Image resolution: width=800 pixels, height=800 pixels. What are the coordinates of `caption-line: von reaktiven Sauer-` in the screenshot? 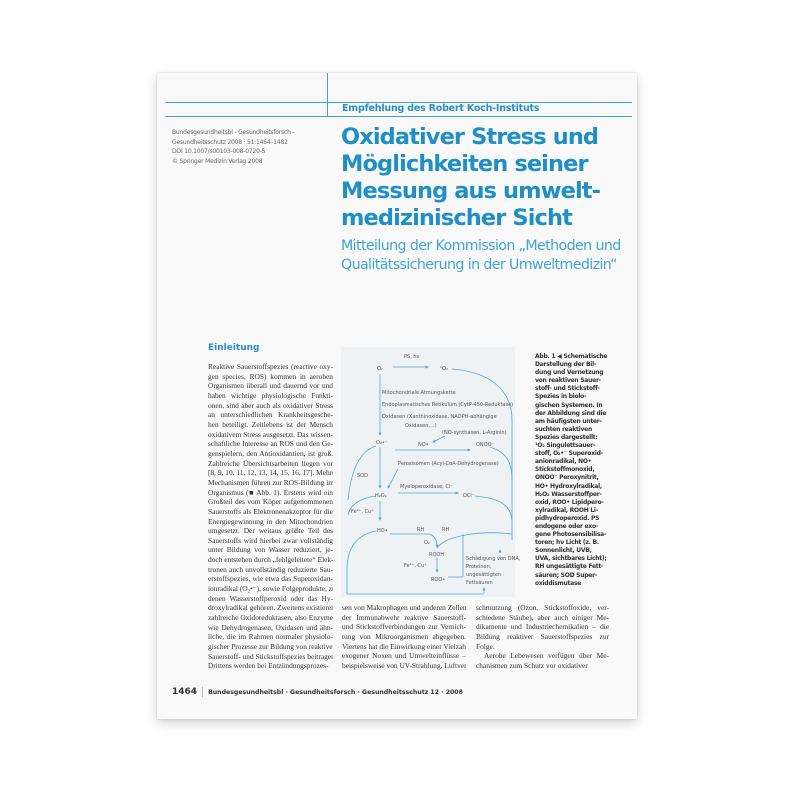 It's located at (568, 381).